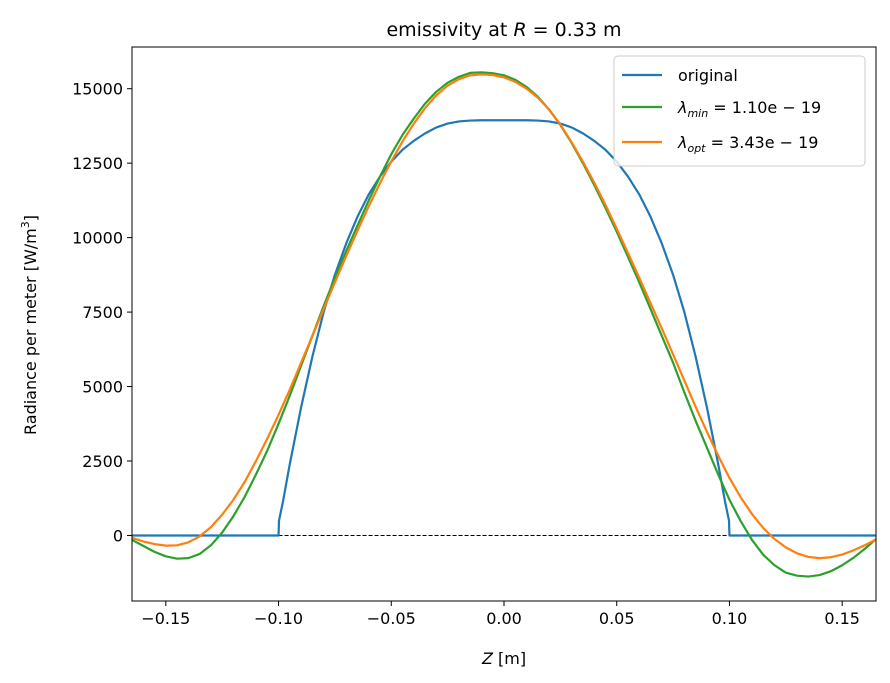 This screenshot has height=683, width=890. I want to click on chart-title: emissivity at R = 0.33 m, so click(503, 30).